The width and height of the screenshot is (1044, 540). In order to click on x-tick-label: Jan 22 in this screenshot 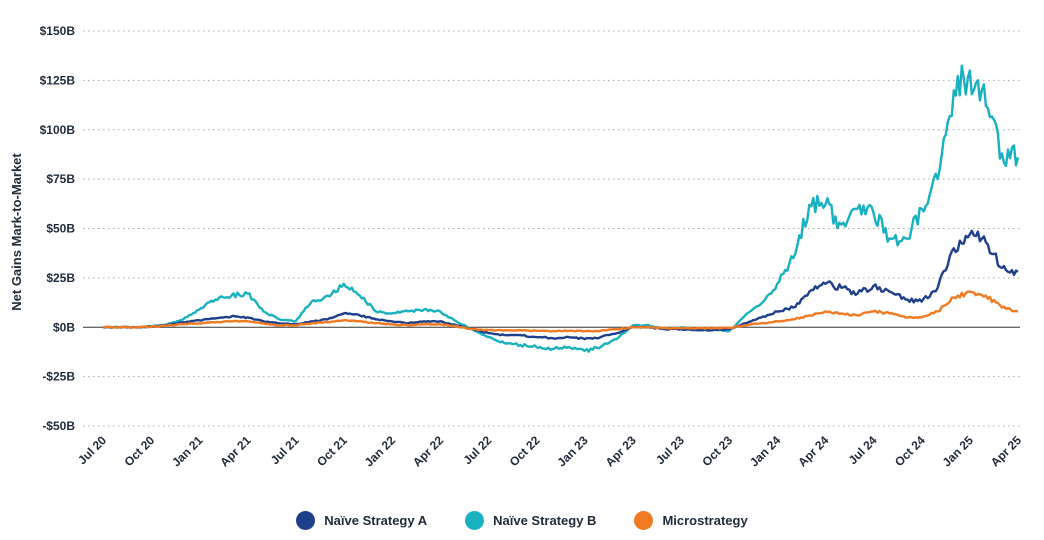, I will do `click(380, 451)`.